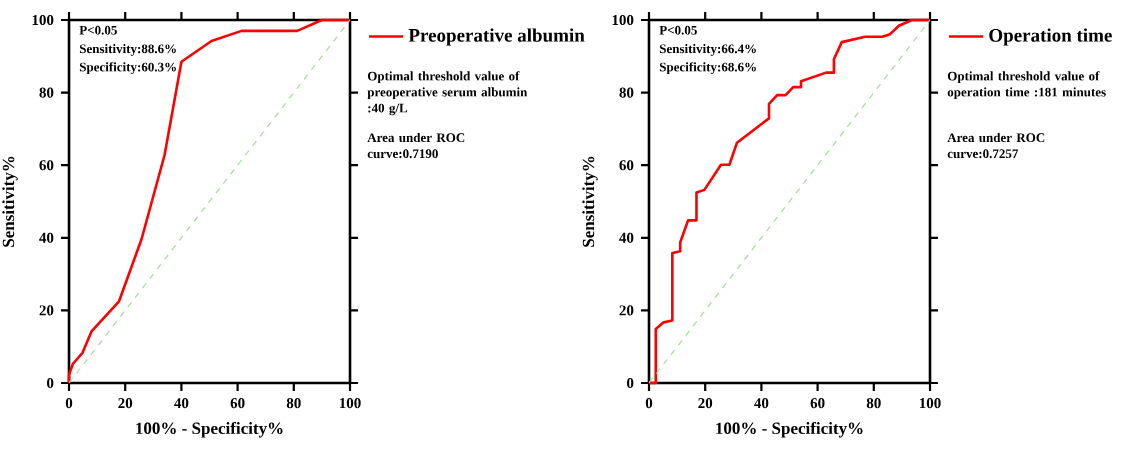 The height and width of the screenshot is (454, 1130). I want to click on annotation: Specificity:60.3%, so click(127, 68).